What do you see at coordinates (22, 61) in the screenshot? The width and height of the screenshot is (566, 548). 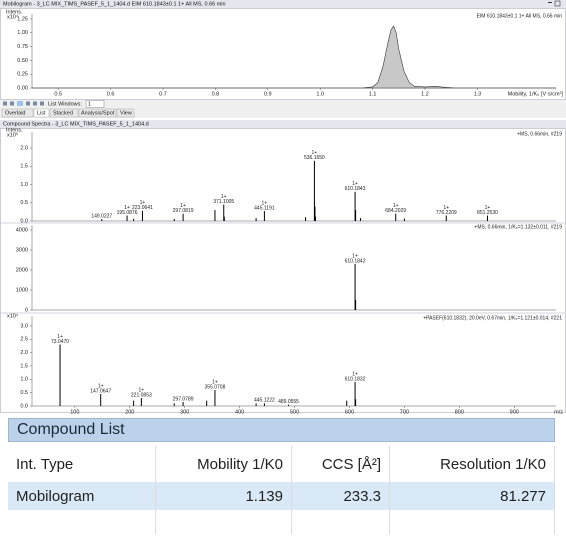 I see `y-tick-label: 0.50` at bounding box center [22, 61].